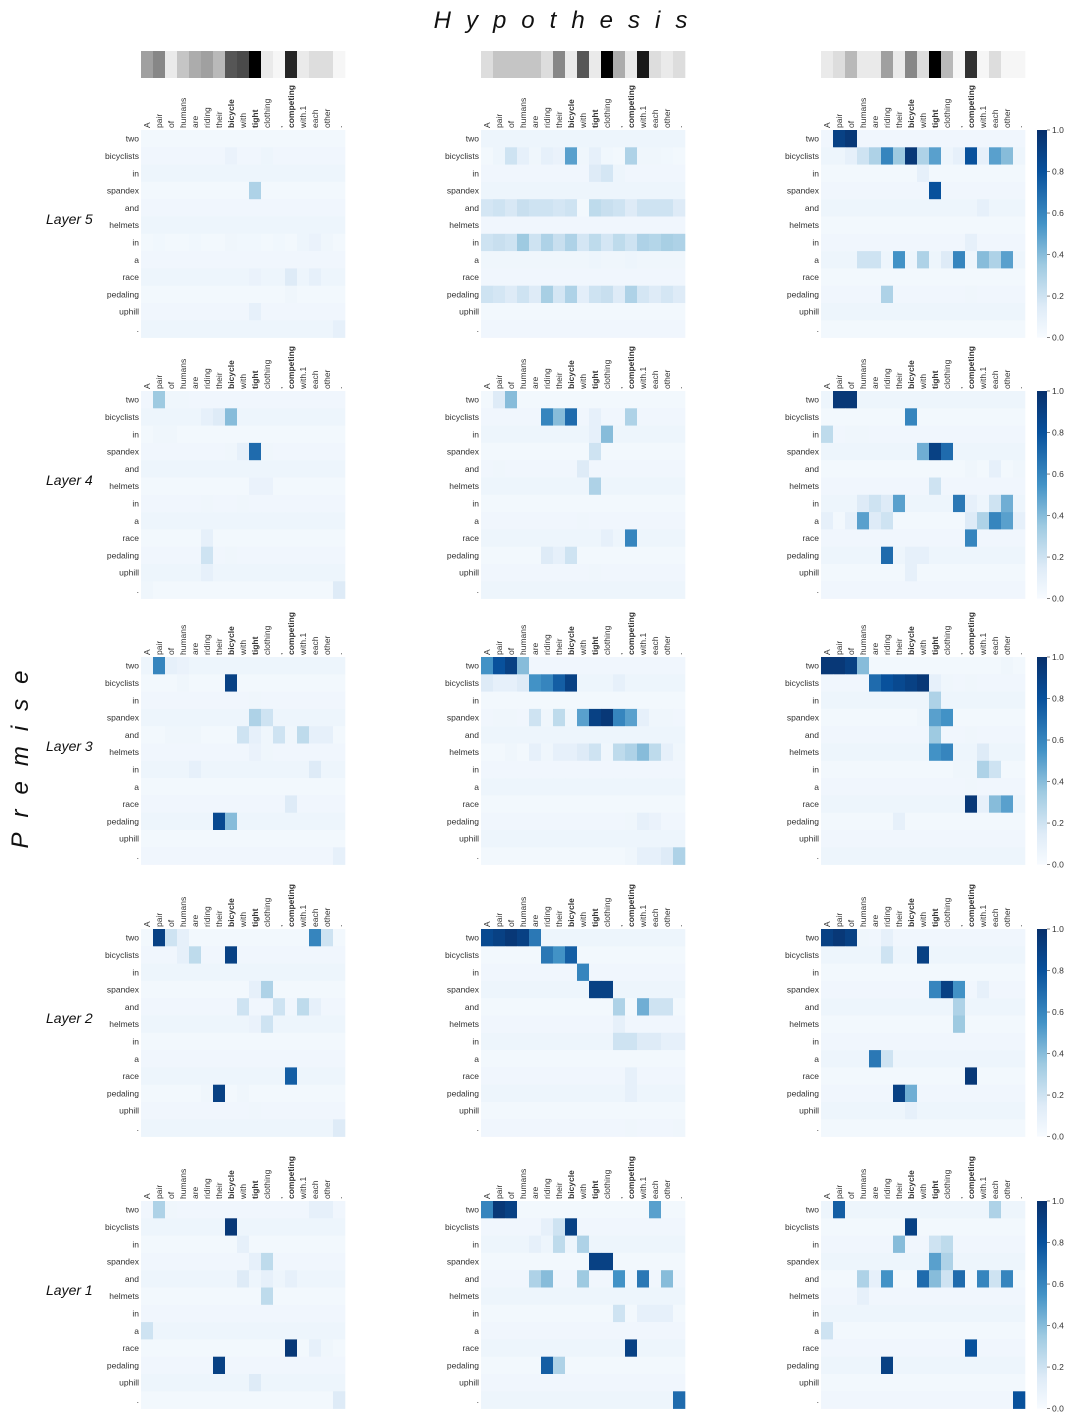 The image size is (1068, 1422). I want to click on x-tick-label: with, so click(243, 920).